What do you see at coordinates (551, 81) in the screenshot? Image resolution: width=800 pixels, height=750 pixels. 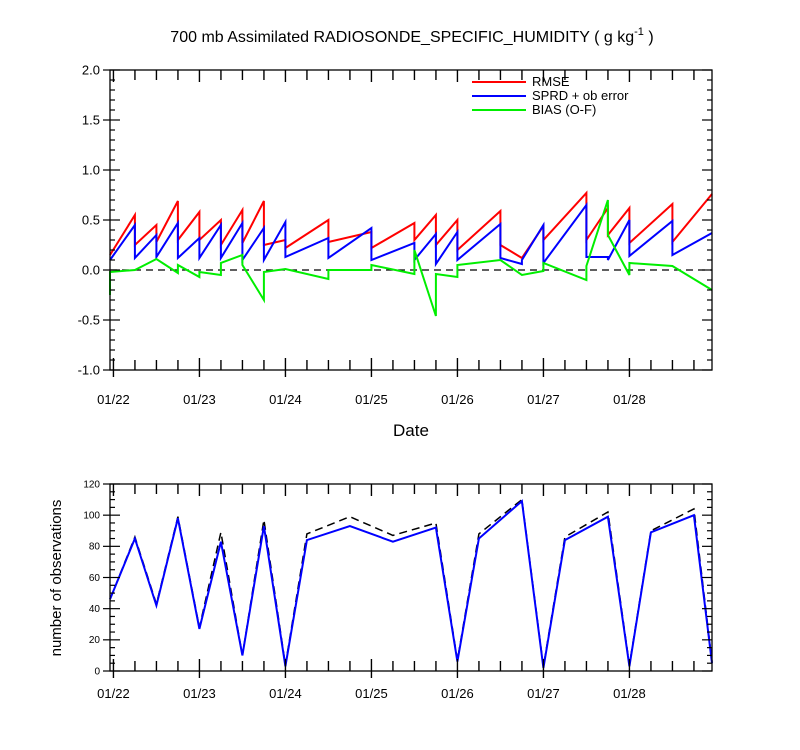 I see `legend-label: RMSE` at bounding box center [551, 81].